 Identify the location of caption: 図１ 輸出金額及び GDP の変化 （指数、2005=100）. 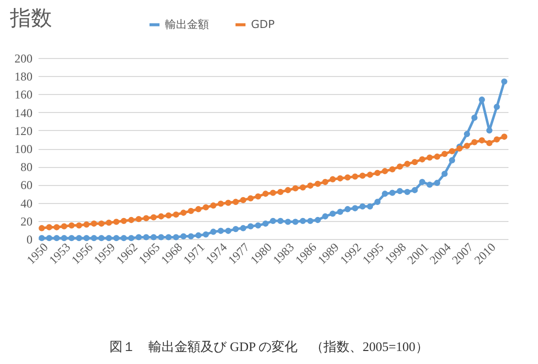
(269, 347).